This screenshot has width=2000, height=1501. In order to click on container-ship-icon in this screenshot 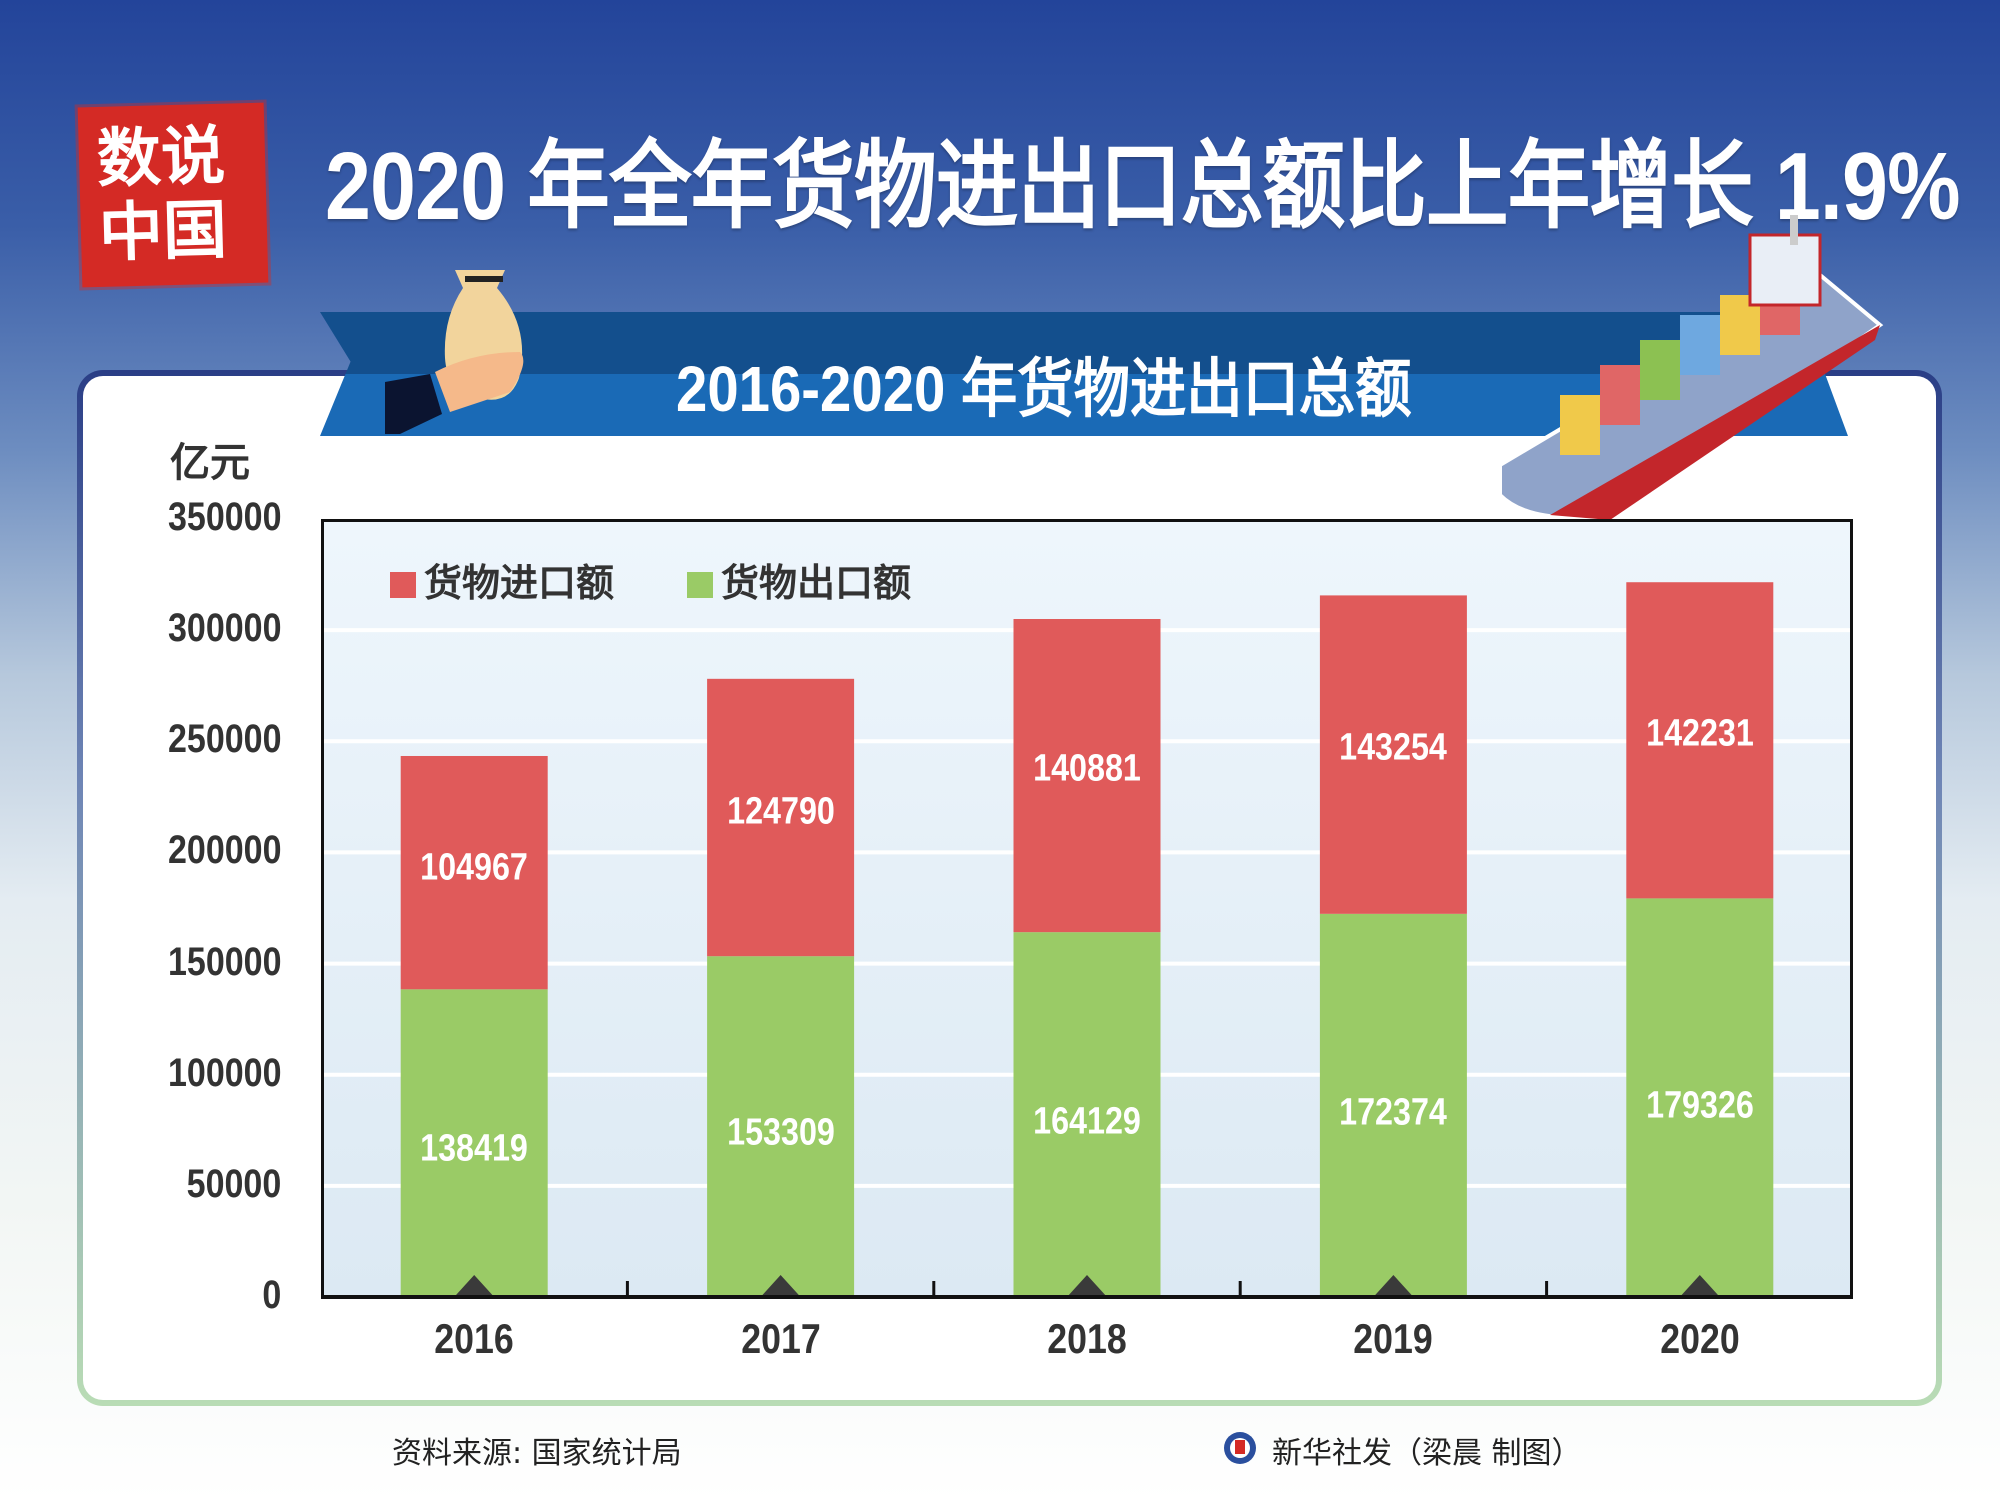, I will do `click(1691, 367)`.